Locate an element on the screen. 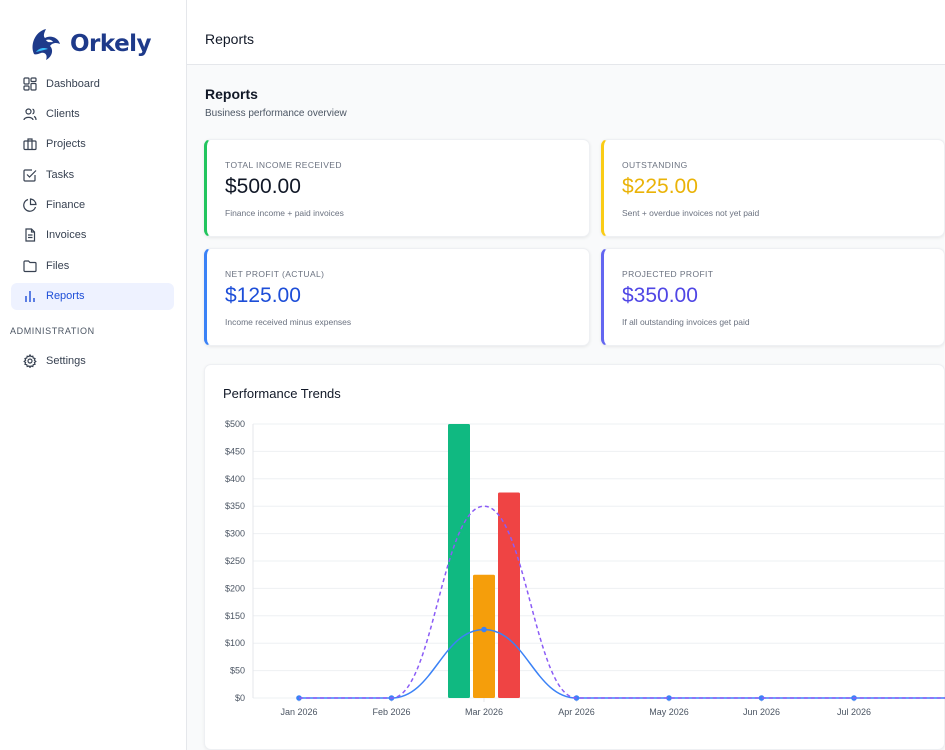  sidebar-item-label: Settings is located at coordinates (66, 360).